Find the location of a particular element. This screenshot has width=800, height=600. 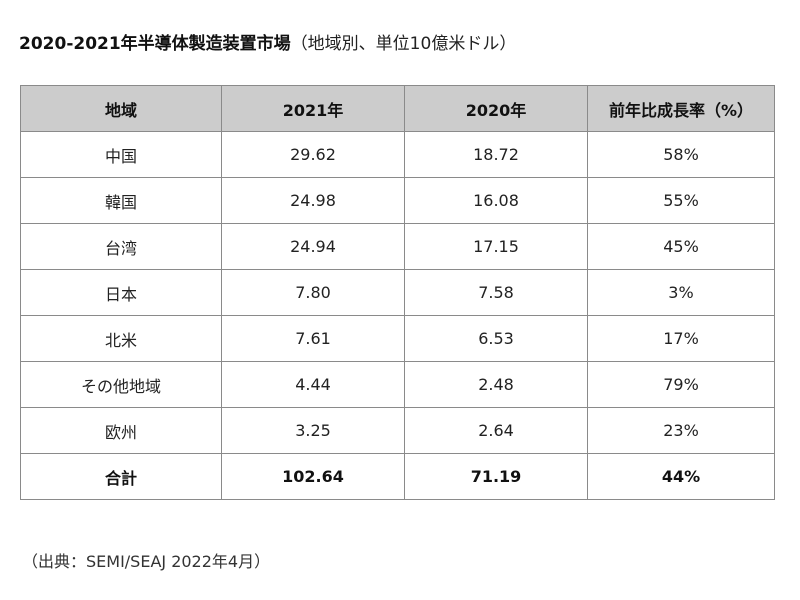

header-row: 地域 2021年 2020年 前年比成長率（%） is located at coordinates (397, 108).